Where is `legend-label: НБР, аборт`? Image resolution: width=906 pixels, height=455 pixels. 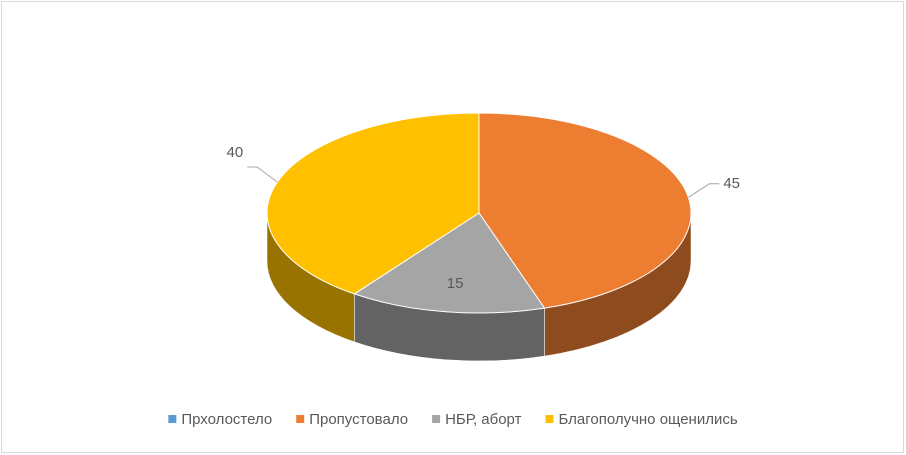 legend-label: НБР, аборт is located at coordinates (483, 419).